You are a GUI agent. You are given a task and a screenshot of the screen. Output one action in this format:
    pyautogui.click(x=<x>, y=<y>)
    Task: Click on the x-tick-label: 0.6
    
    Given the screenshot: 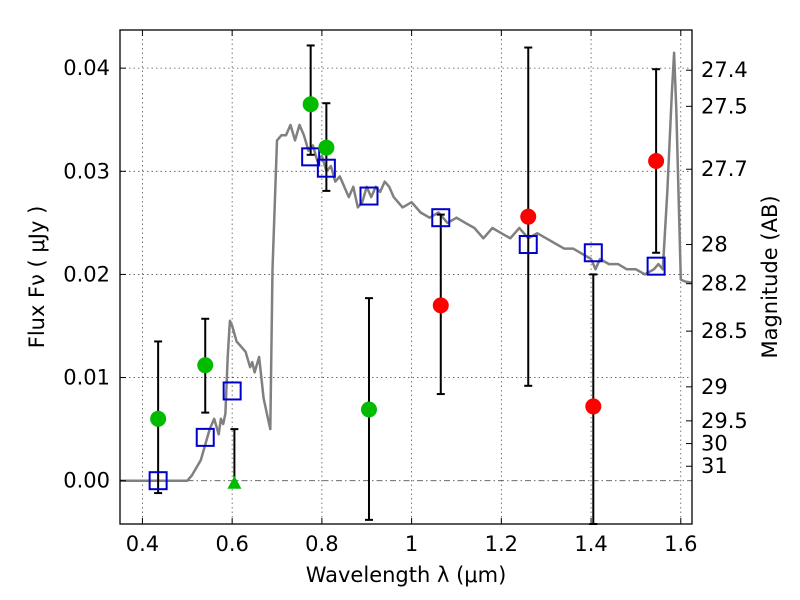 What is the action you would take?
    pyautogui.click(x=231, y=544)
    